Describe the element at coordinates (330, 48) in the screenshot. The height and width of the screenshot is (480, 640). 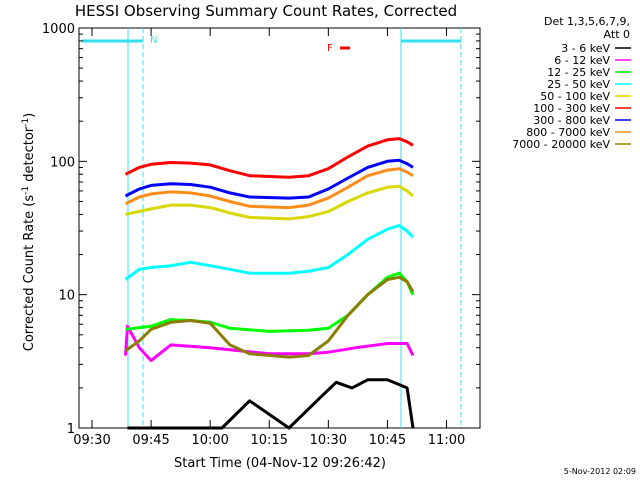
I see `flare-flag-label: F` at that location.